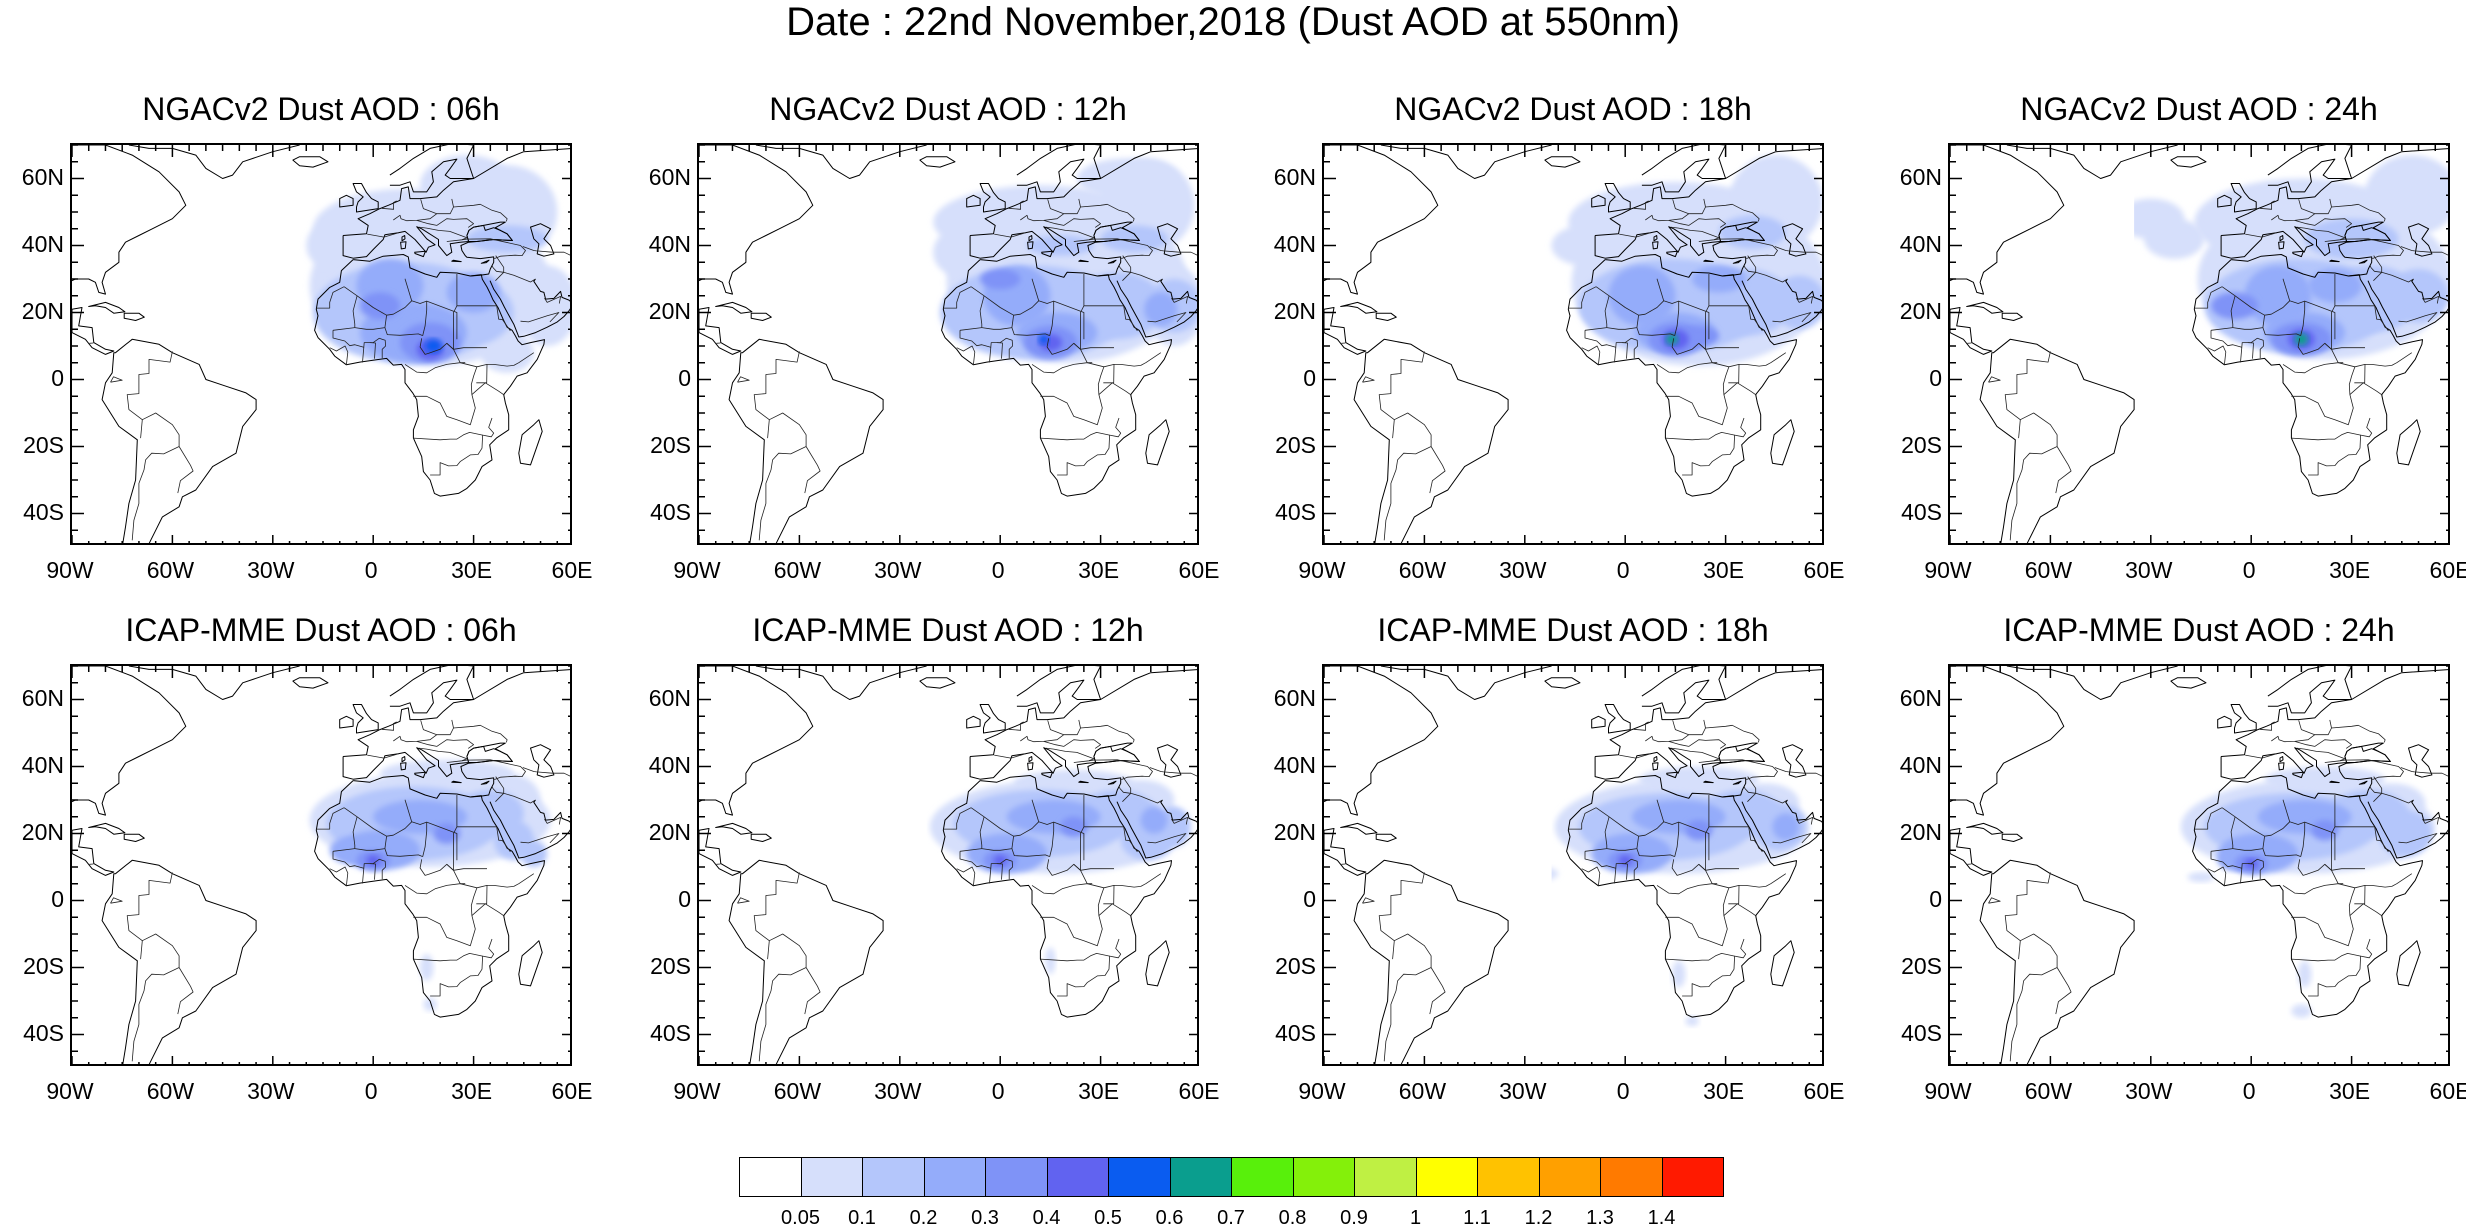 Image resolution: width=2466 pixels, height=1229 pixels. What do you see at coordinates (107, 828) in the screenshot?
I see `coastline-cuba` at bounding box center [107, 828].